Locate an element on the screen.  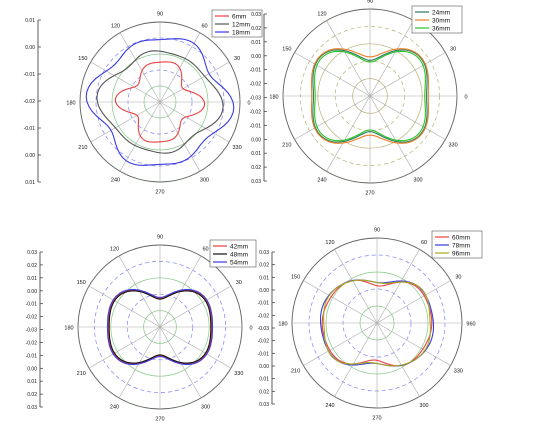
series-line-36mm is located at coordinates (370, 96).